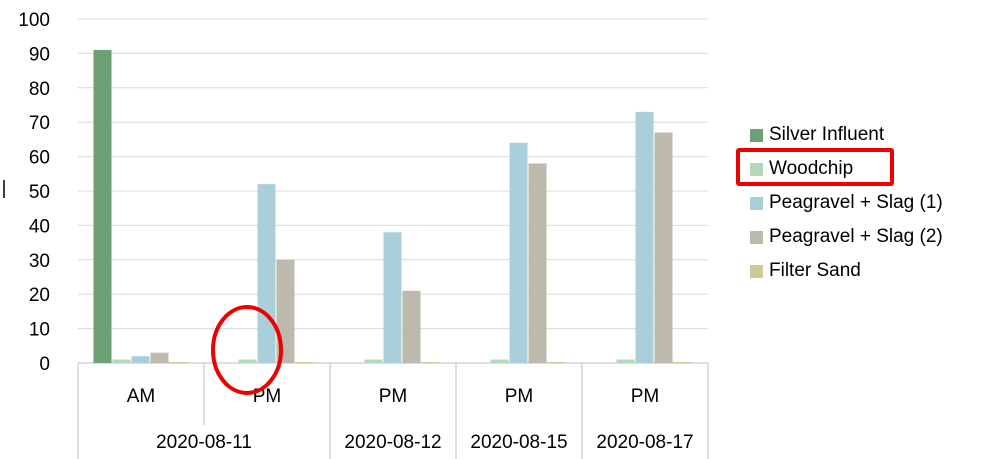  I want to click on y-tick-label: 70, so click(39, 123).